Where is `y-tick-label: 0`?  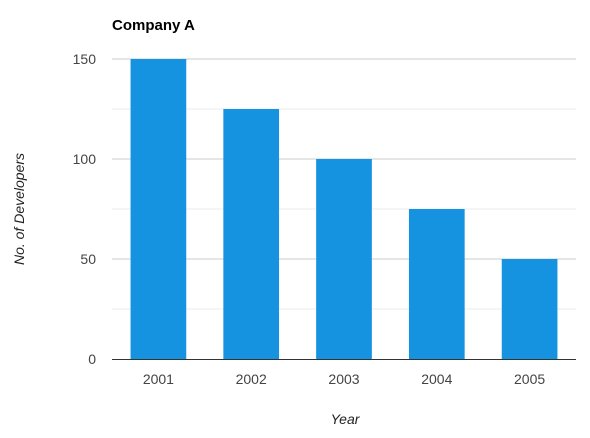 y-tick-label: 0 is located at coordinates (92, 359).